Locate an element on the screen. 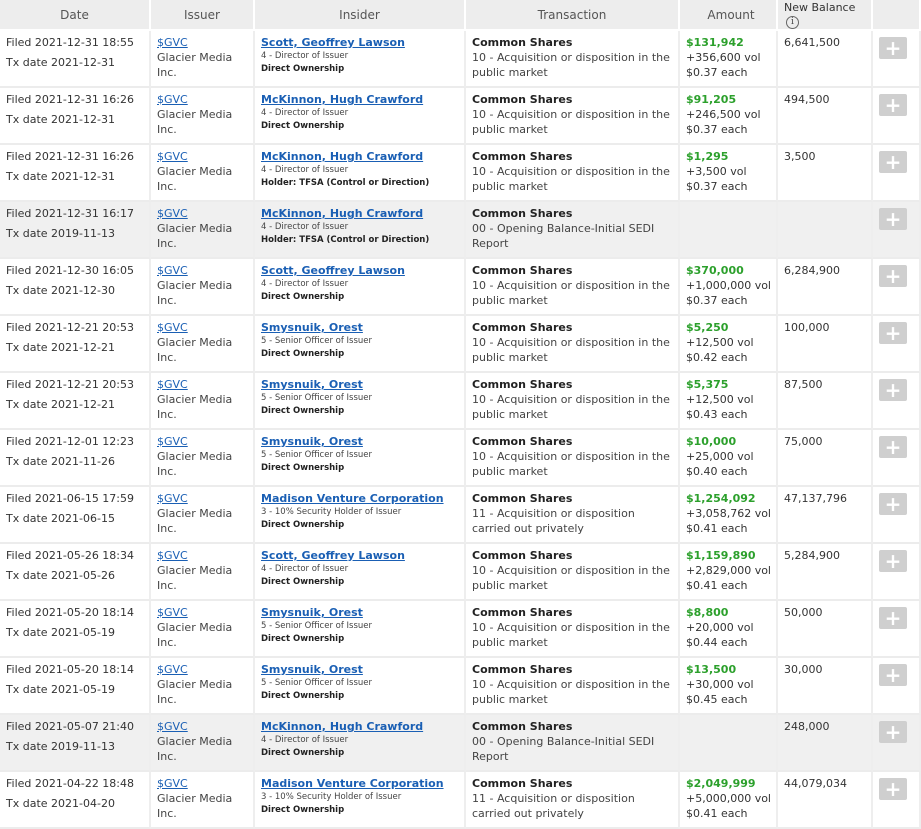  amount-cell: $91,205 +246,500 vol $0.37 each is located at coordinates (729, 116).